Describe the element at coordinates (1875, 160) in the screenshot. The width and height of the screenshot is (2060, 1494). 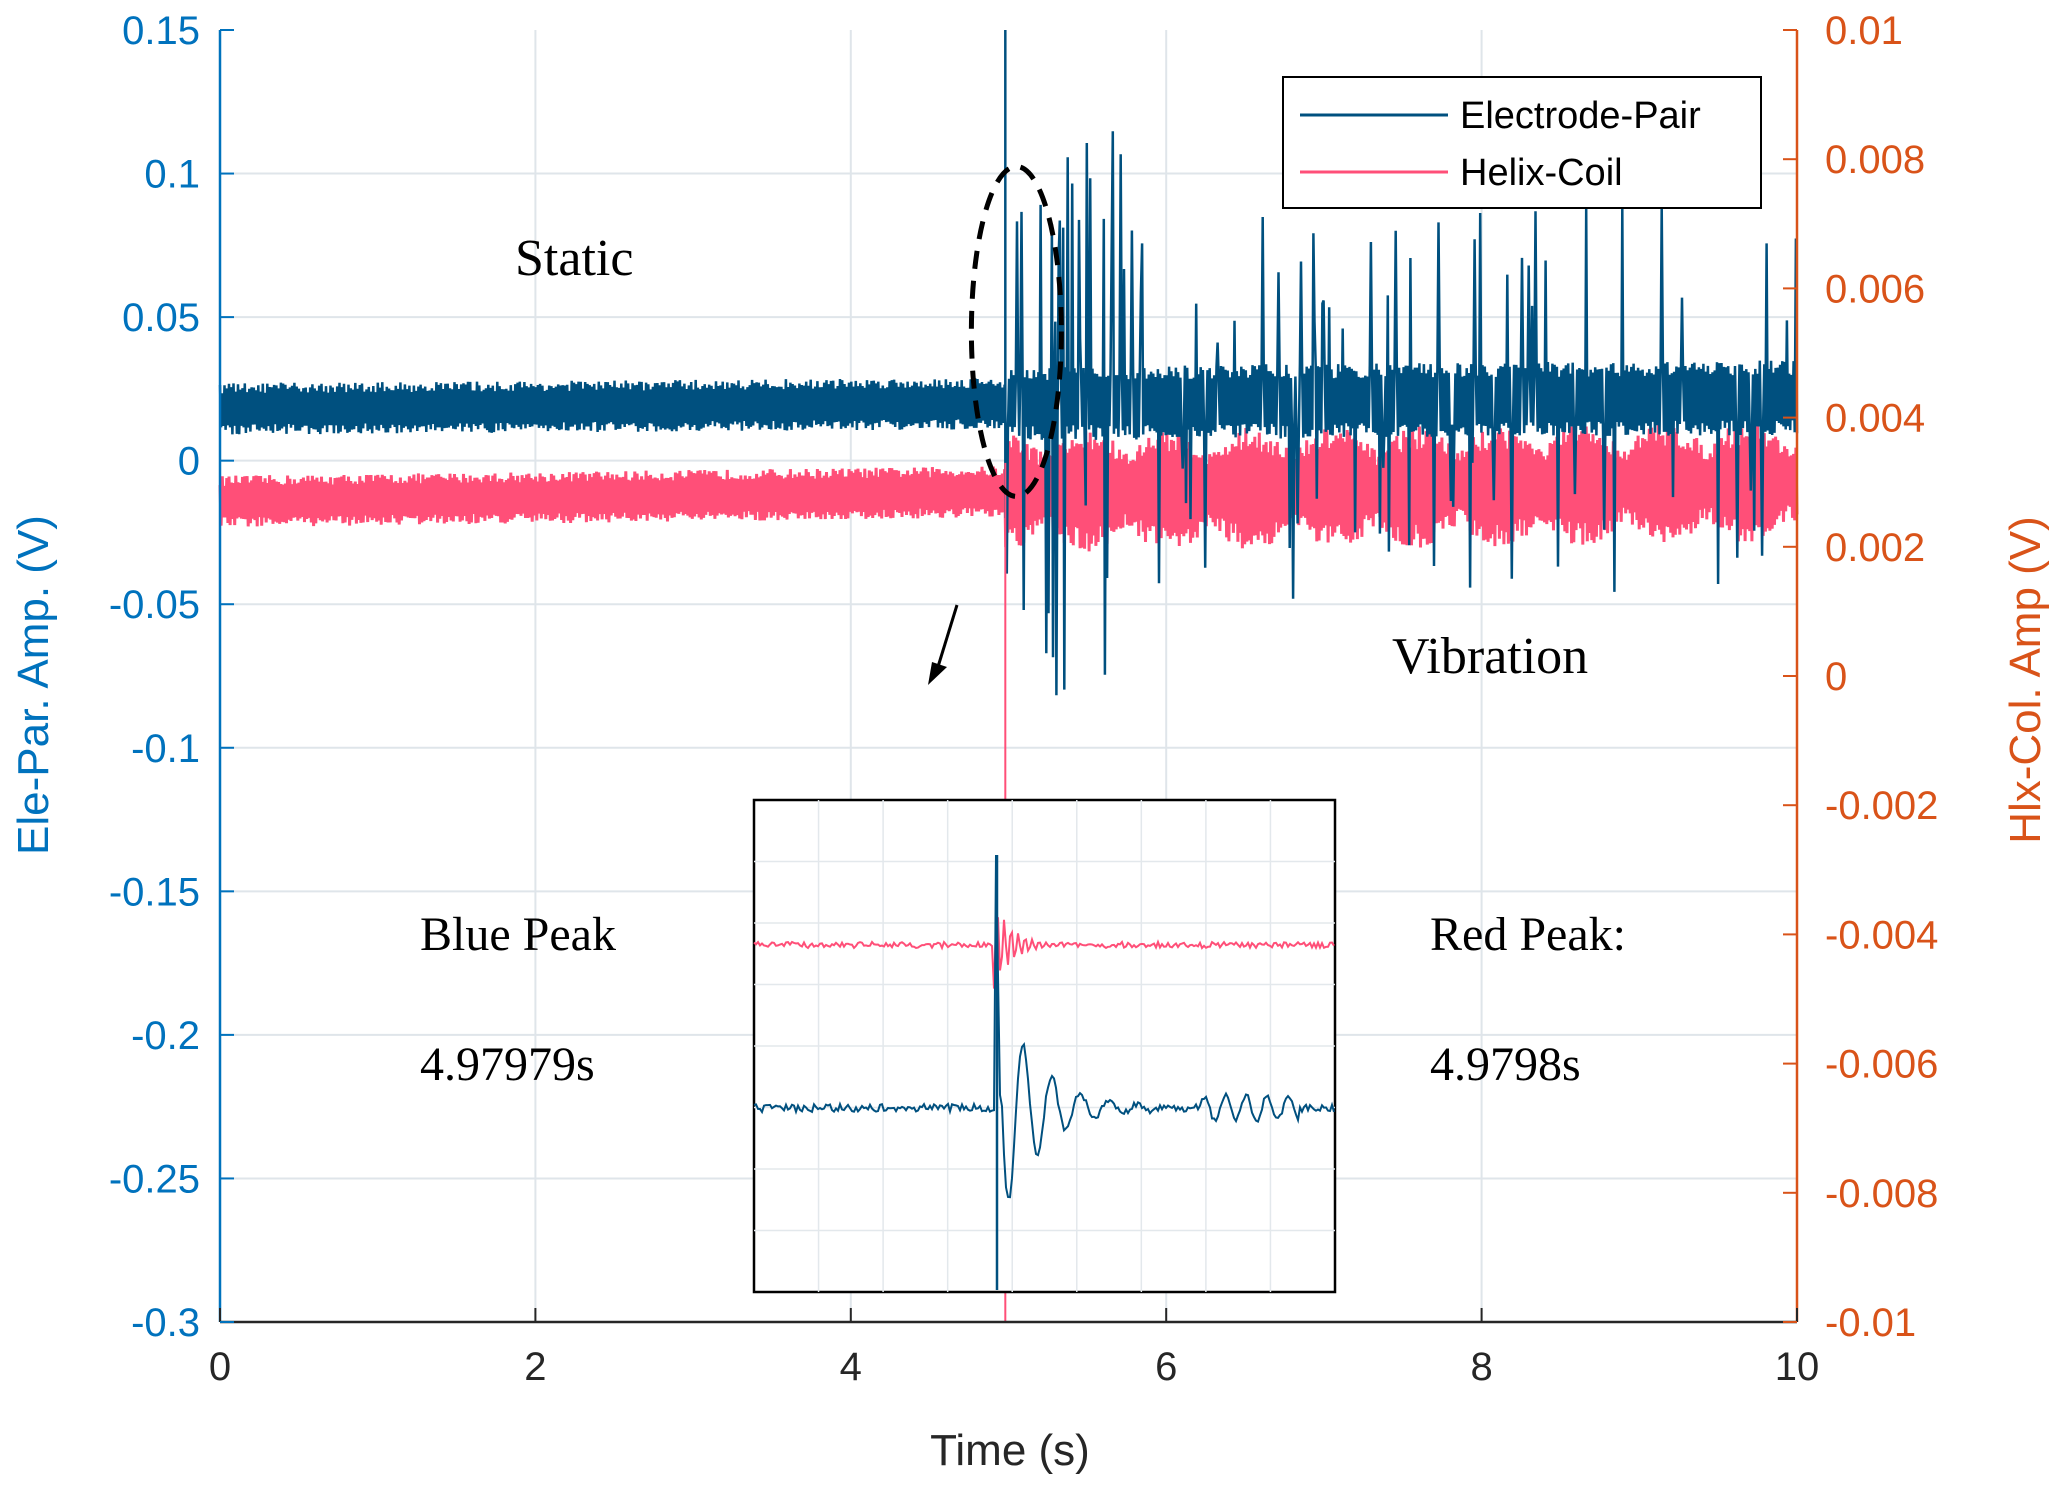
I see `y-right-tick-label: 0.008` at that location.